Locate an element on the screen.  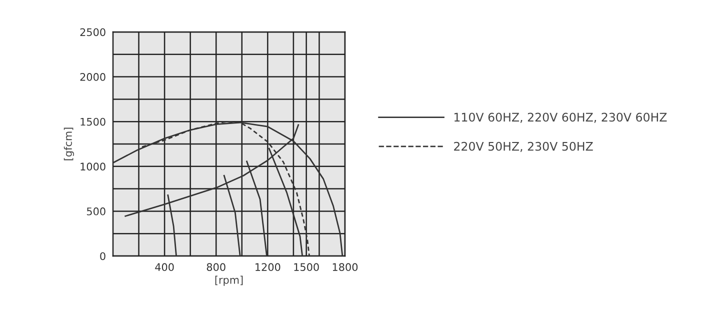
x-tick-label: 800 is located at coordinates (216, 267).